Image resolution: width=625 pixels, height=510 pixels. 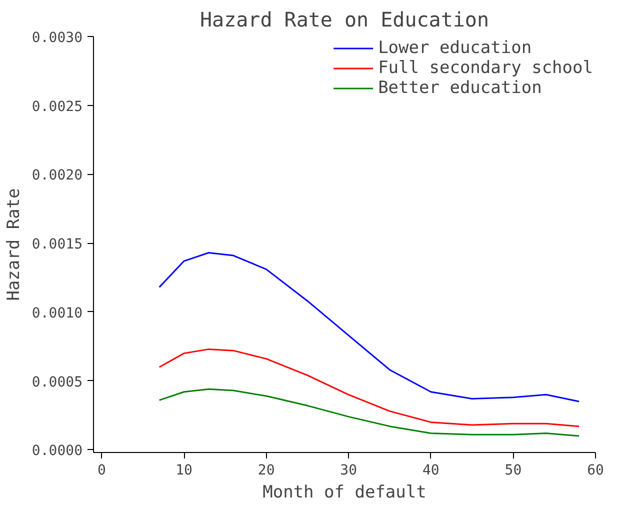 I want to click on y-axis-title: Hazard Rate, so click(x=14, y=244).